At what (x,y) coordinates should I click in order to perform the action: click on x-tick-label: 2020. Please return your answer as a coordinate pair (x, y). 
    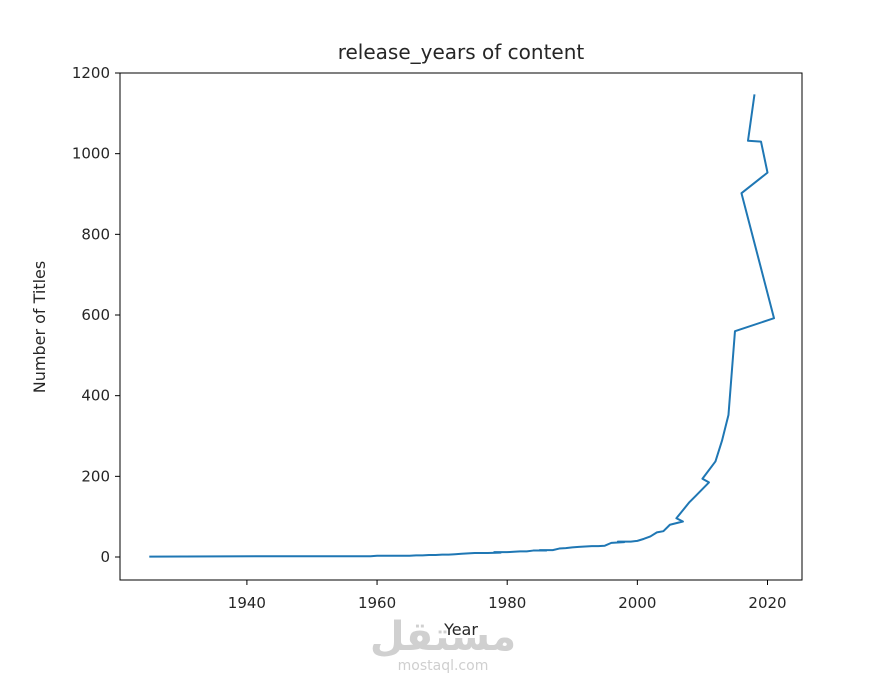
    Looking at the image, I should click on (767, 603).